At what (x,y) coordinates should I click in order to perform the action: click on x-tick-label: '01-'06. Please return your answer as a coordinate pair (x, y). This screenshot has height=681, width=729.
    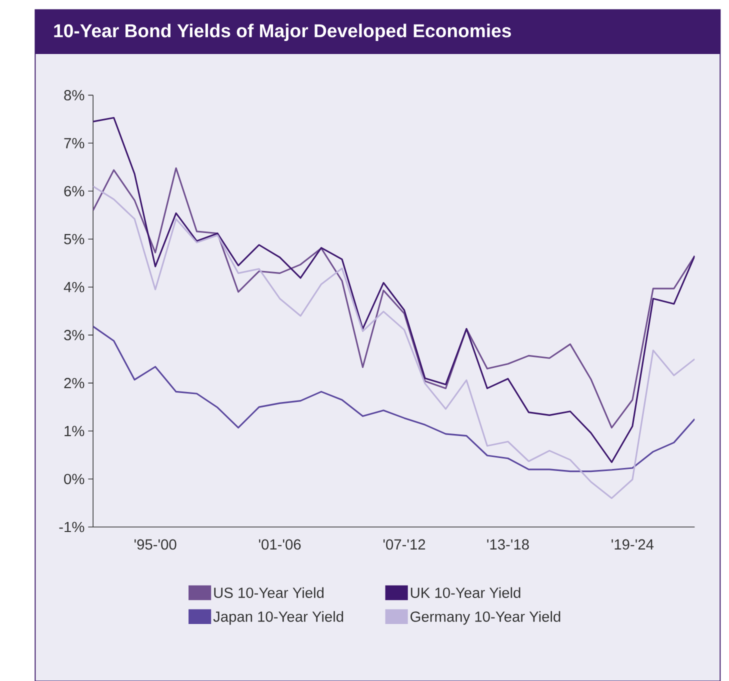
    Looking at the image, I should click on (279, 544).